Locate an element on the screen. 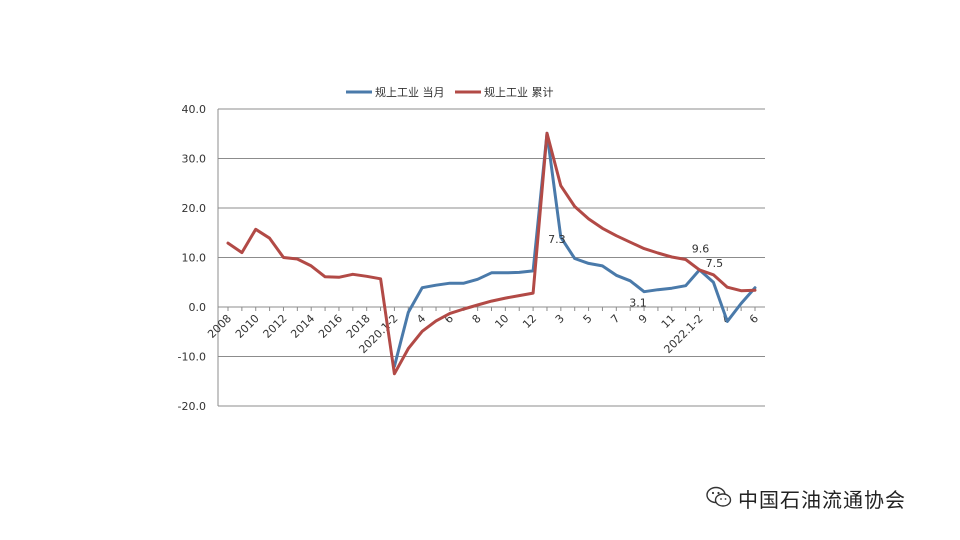 This screenshot has width=960, height=540. data-label: 7.3 is located at coordinates (557, 239).